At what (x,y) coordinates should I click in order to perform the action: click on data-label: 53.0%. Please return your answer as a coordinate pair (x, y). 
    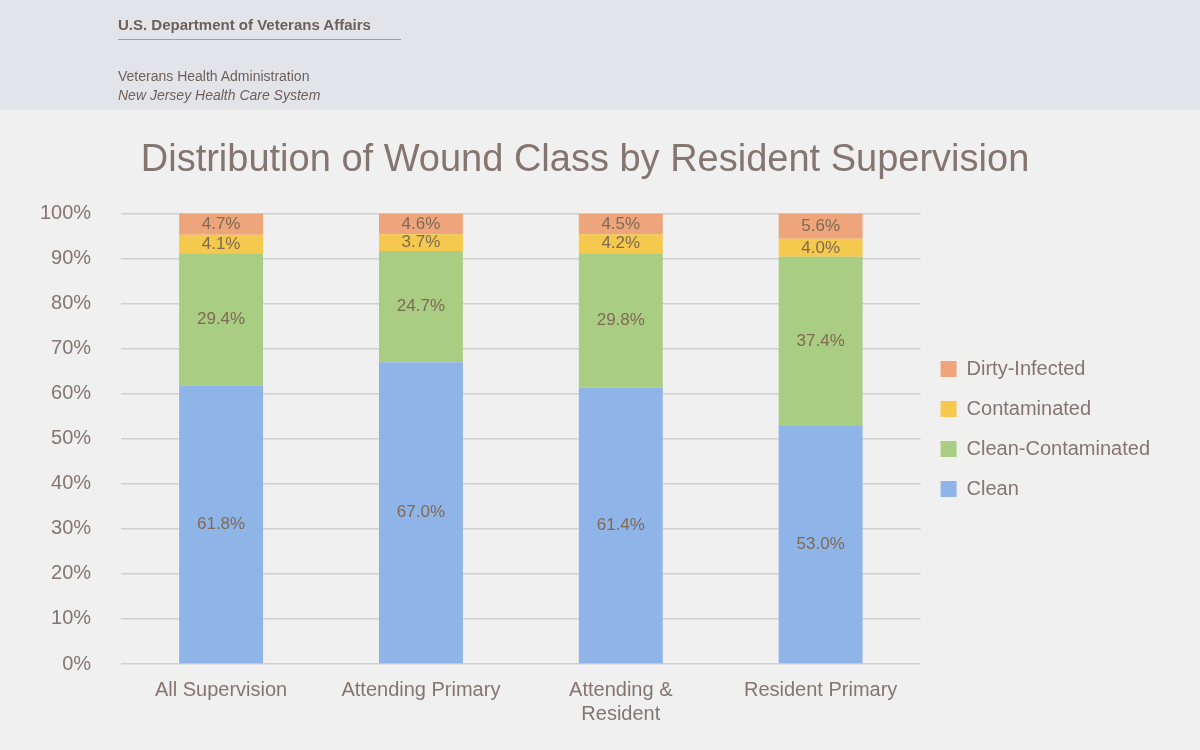
    Looking at the image, I should click on (820, 543).